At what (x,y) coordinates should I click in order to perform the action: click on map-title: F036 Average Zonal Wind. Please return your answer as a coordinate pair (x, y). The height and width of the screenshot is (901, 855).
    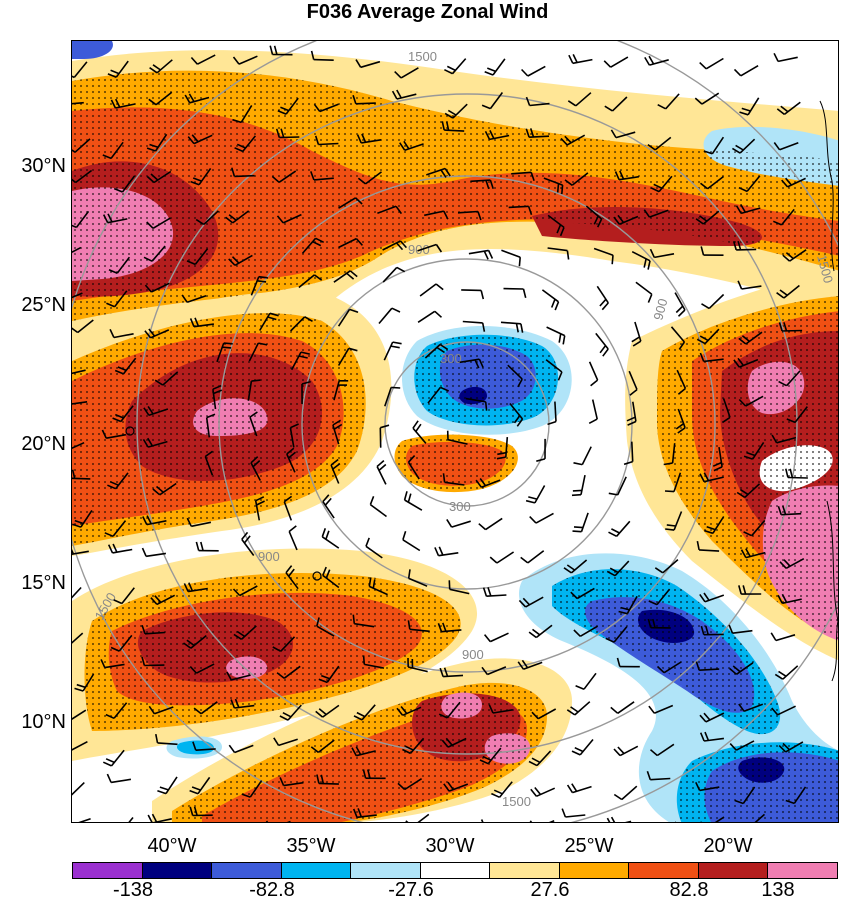
    Looking at the image, I should click on (427, 12).